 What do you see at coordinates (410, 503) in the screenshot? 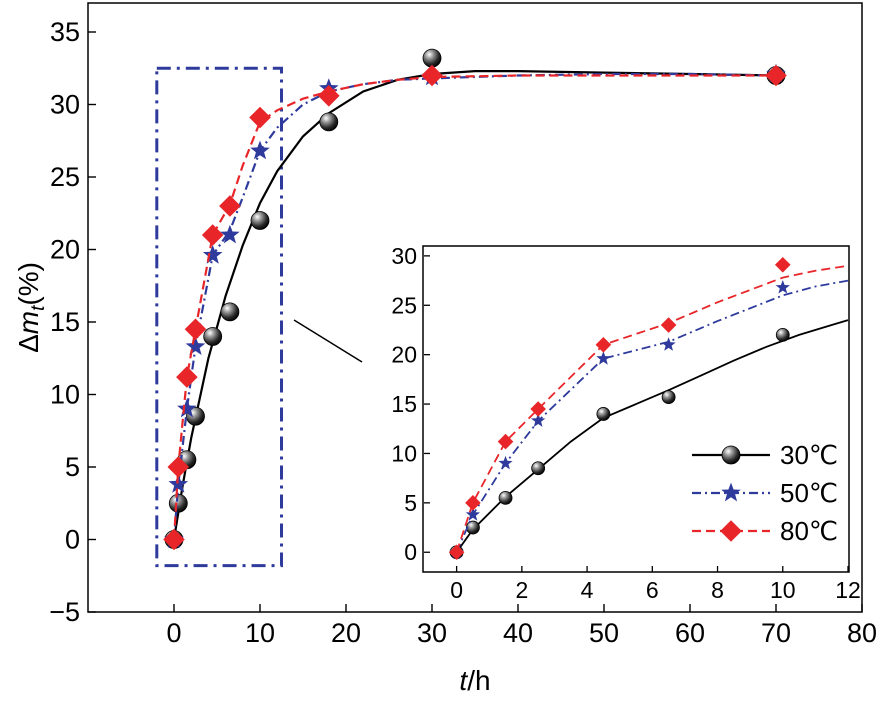
I see `inset-y-tick-label: 5` at bounding box center [410, 503].